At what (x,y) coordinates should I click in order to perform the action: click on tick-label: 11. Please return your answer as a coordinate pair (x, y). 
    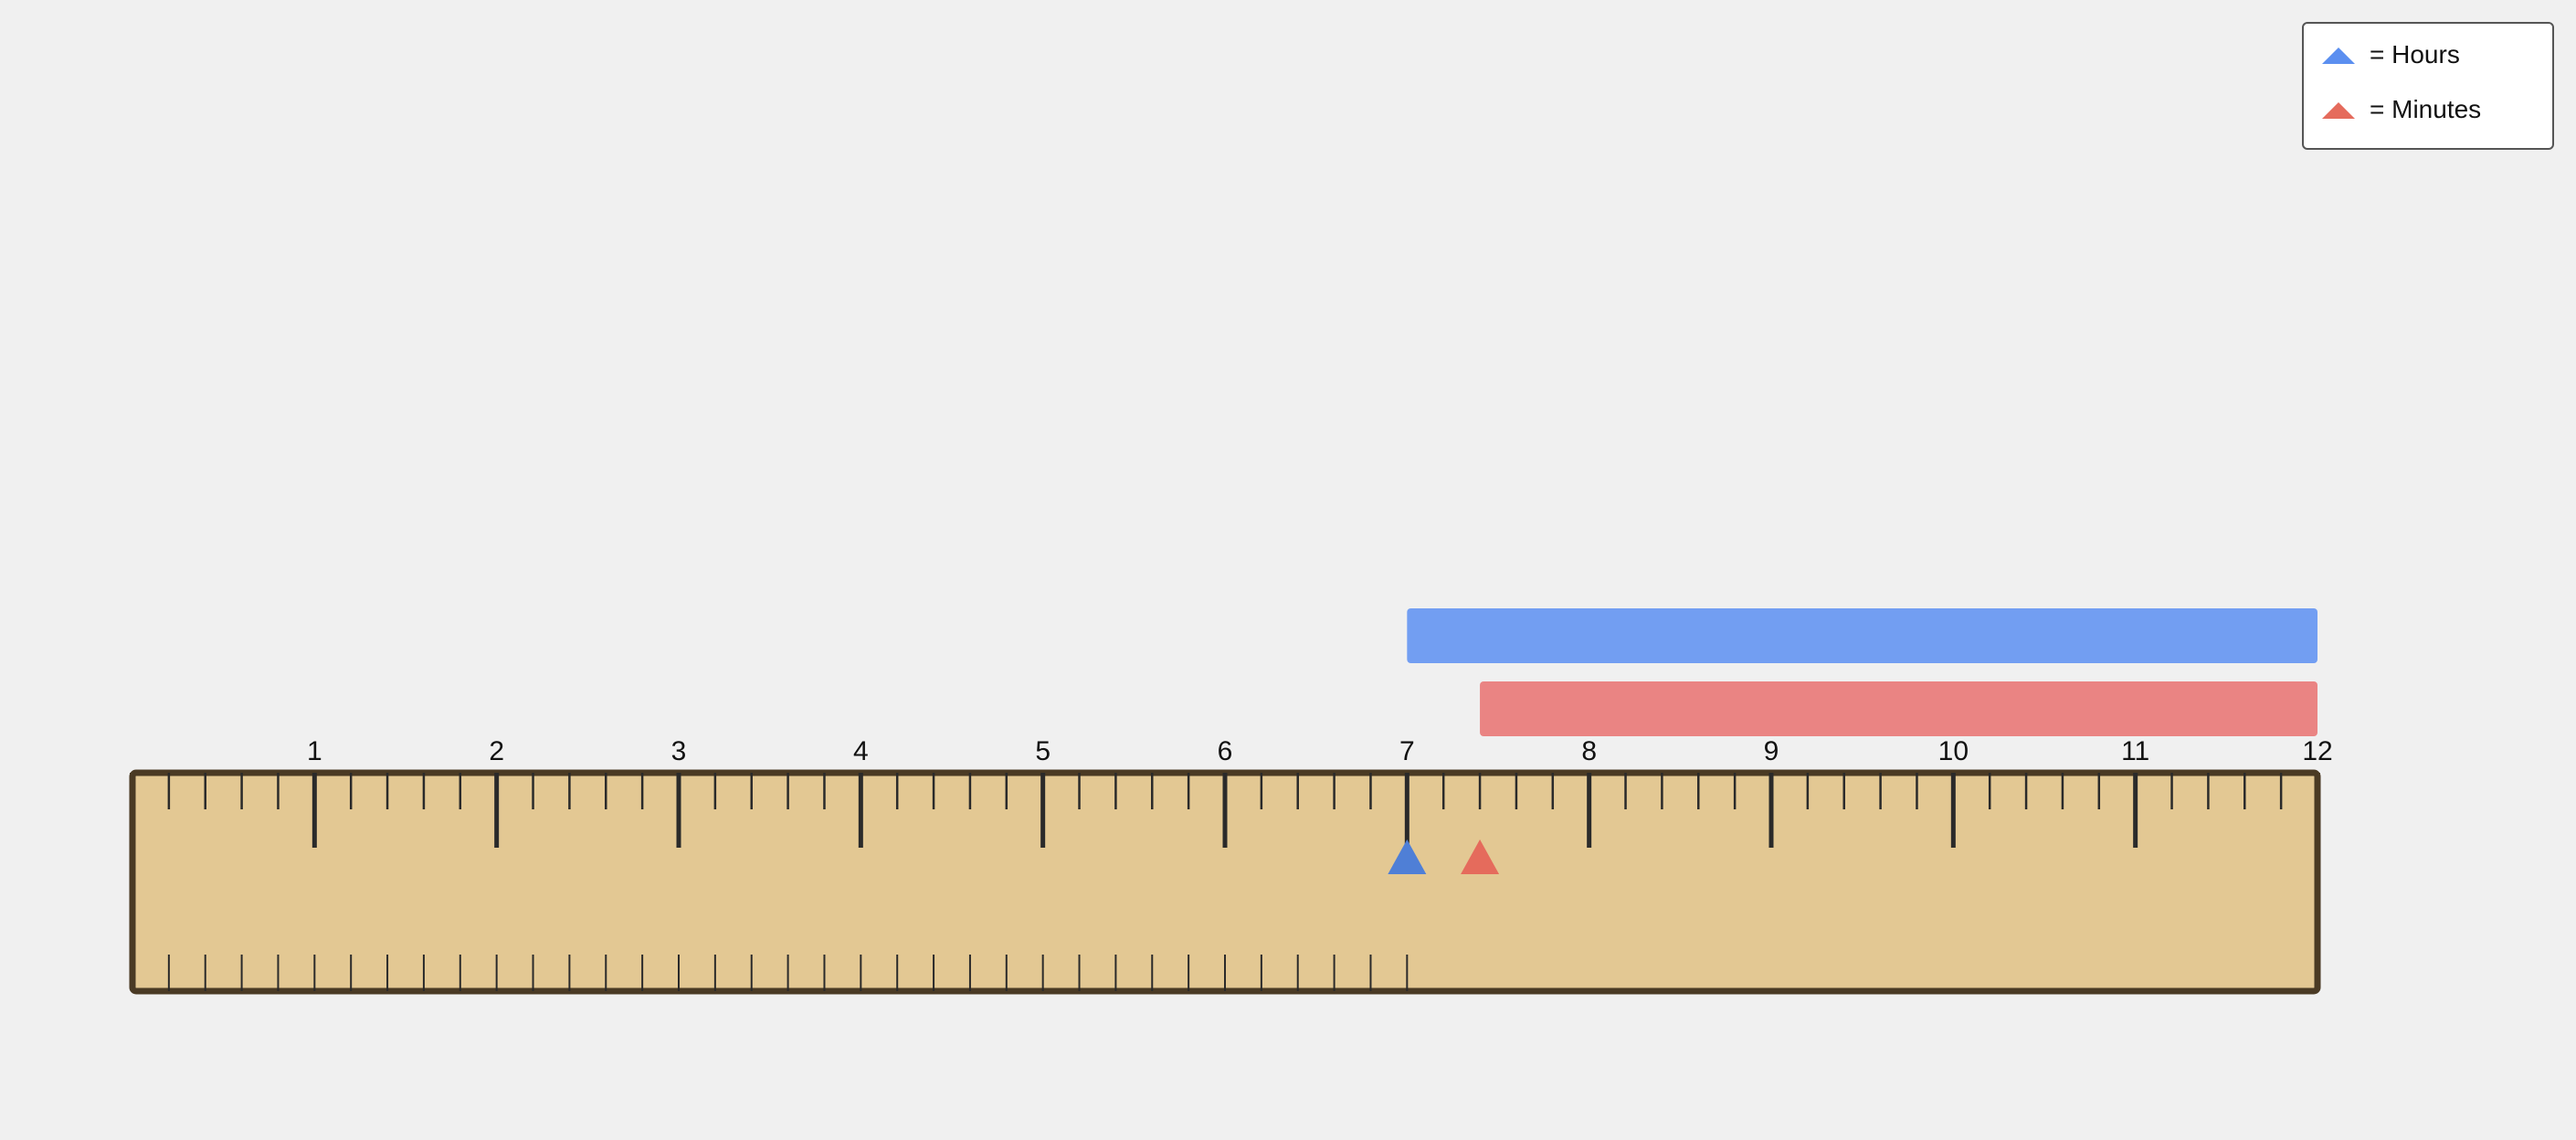
    Looking at the image, I should click on (2135, 751).